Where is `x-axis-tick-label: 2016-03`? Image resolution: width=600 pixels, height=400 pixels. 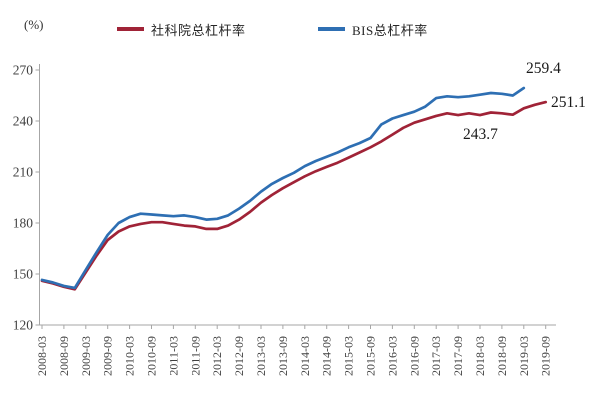
x-axis-tick-label: 2016-03 is located at coordinates (392, 356).